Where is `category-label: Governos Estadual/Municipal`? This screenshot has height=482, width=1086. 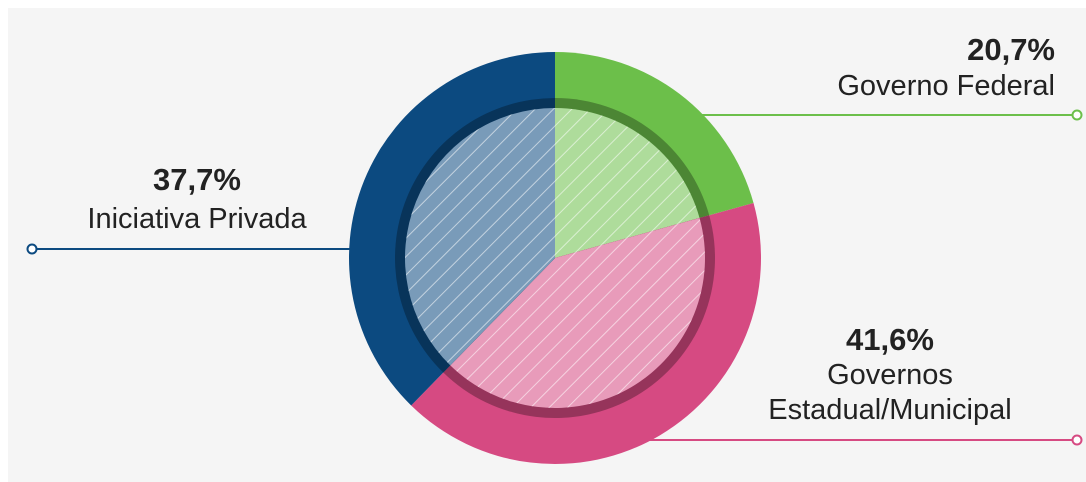
category-label: Governos Estadual/Municipal is located at coordinates (889, 392).